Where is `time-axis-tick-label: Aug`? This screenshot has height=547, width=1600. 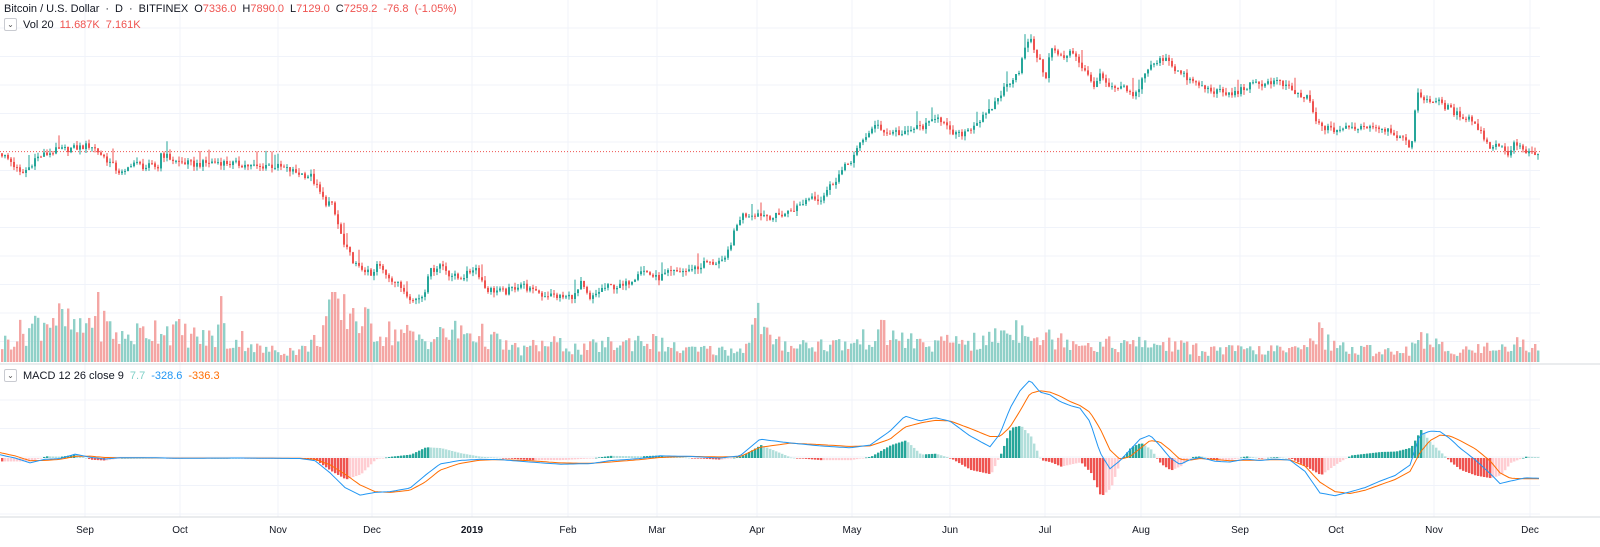 time-axis-tick-label: Aug is located at coordinates (1141, 530).